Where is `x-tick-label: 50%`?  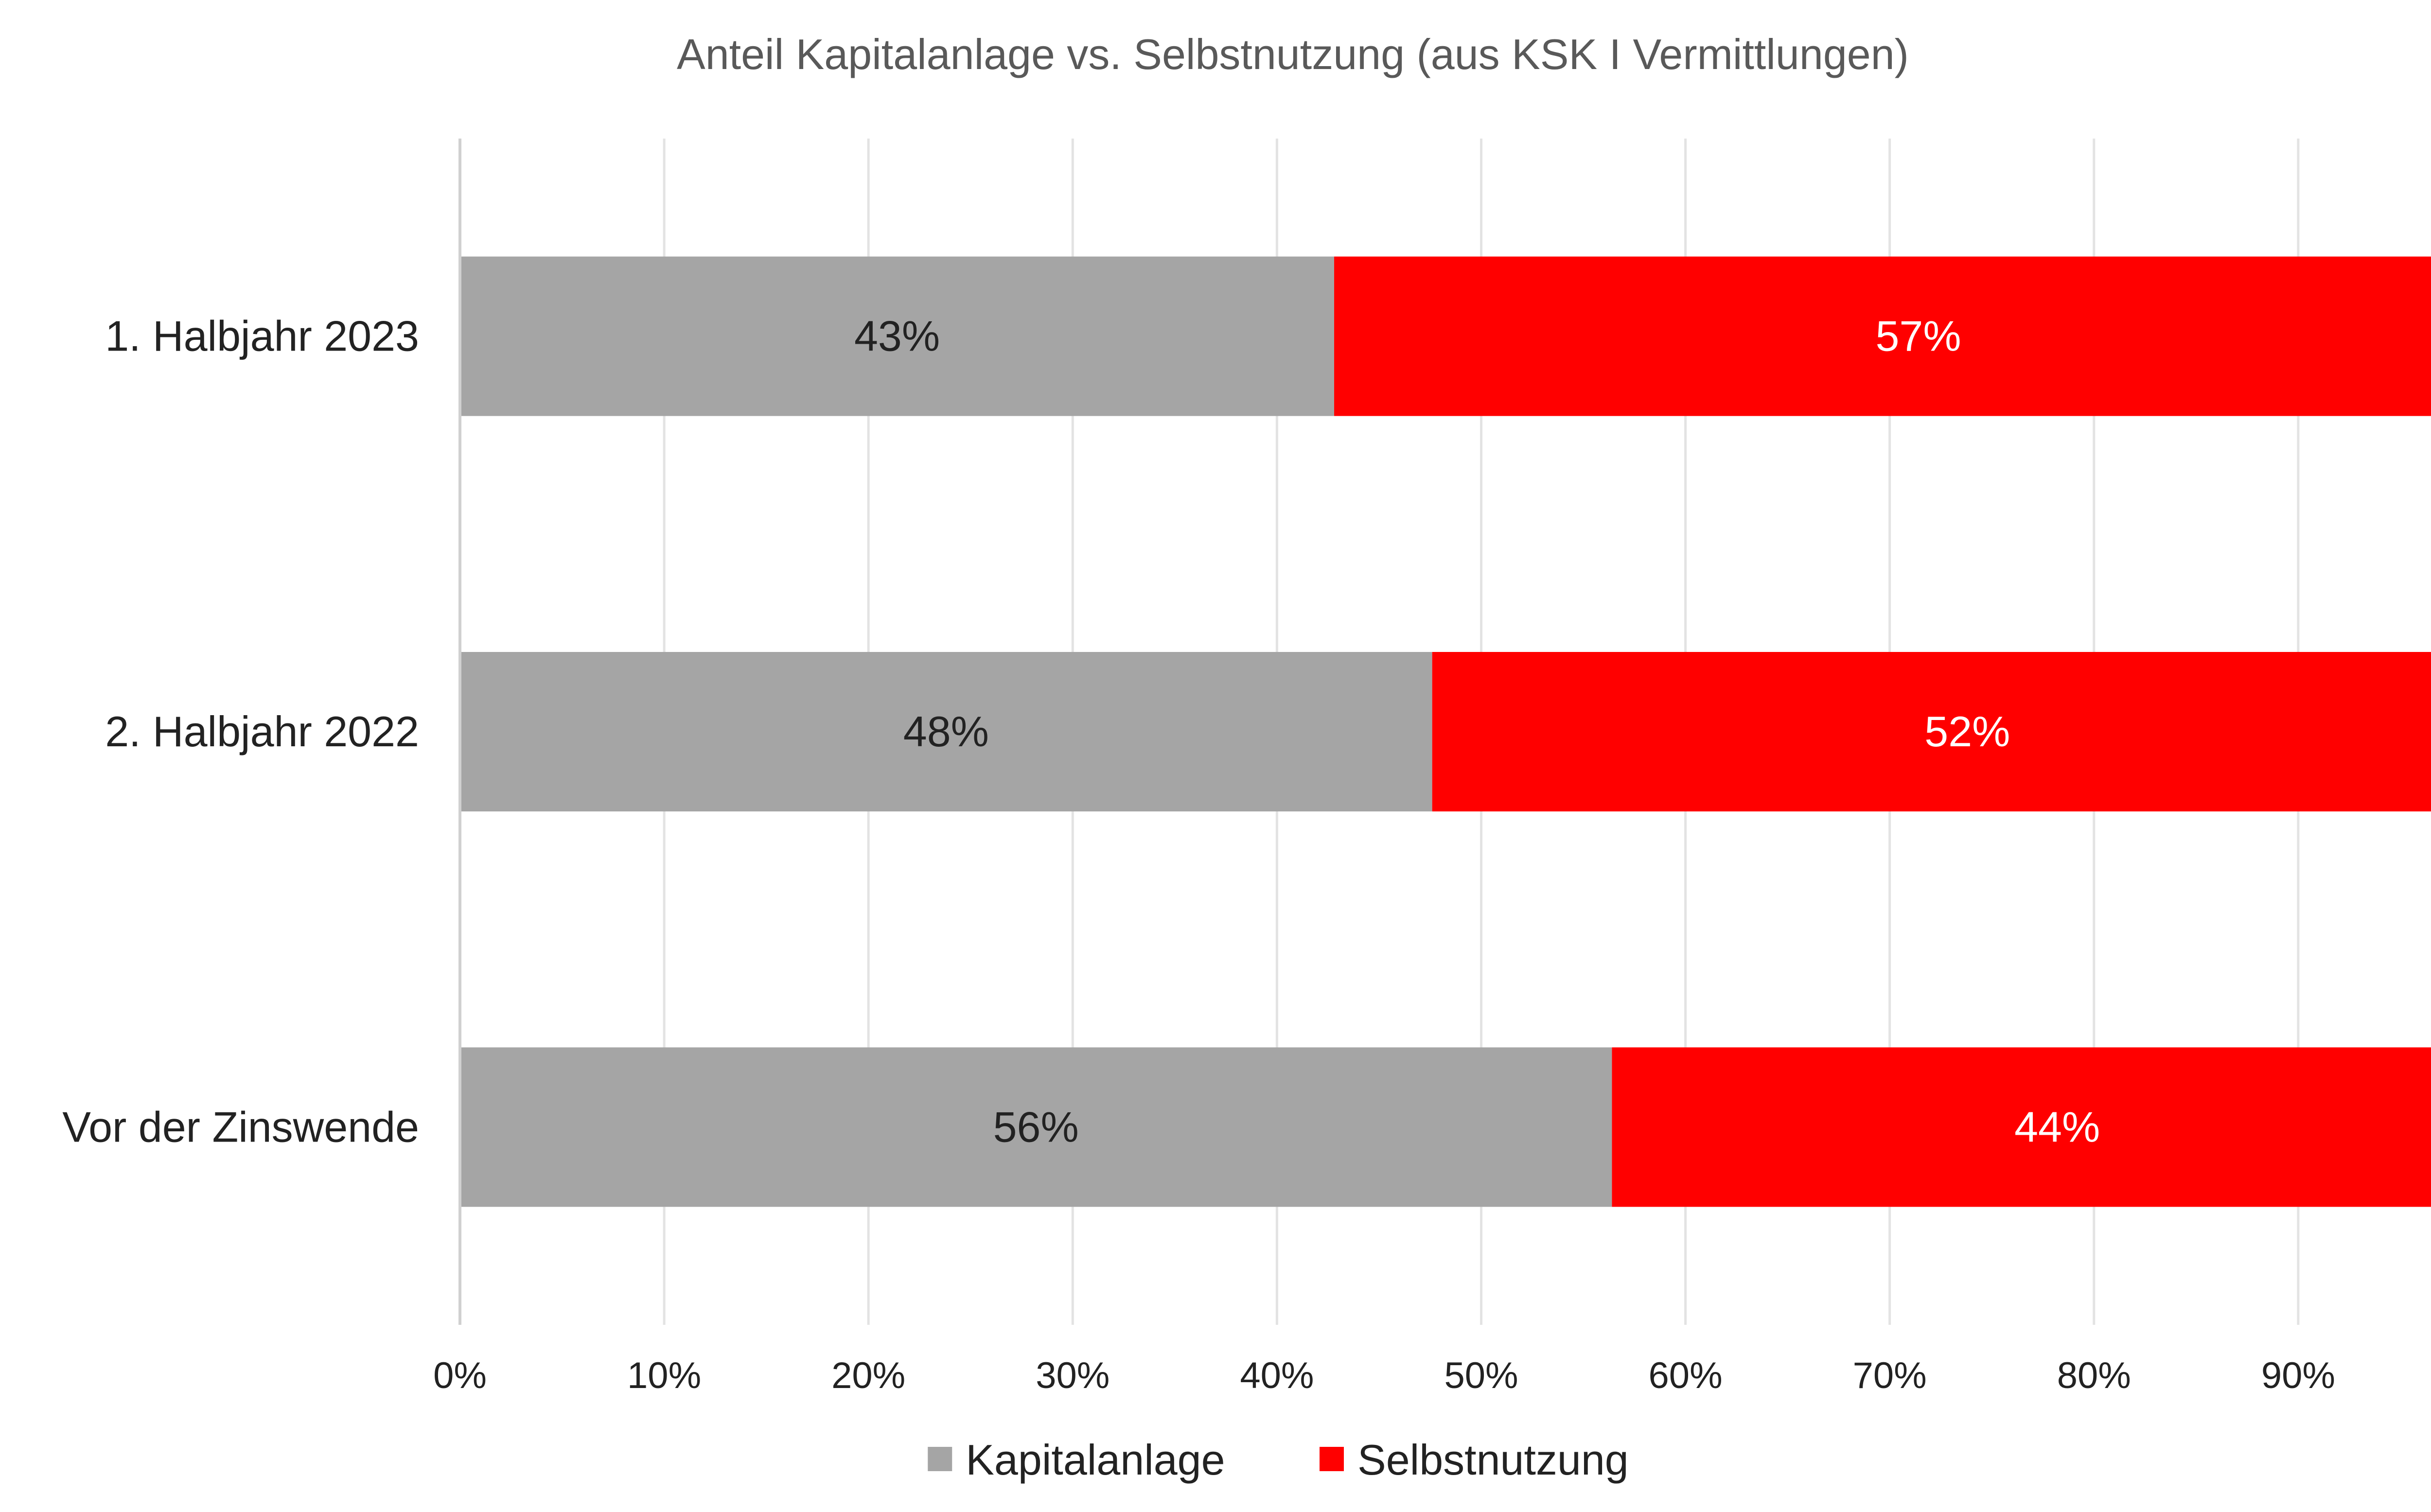 x-tick-label: 50% is located at coordinates (1481, 1375).